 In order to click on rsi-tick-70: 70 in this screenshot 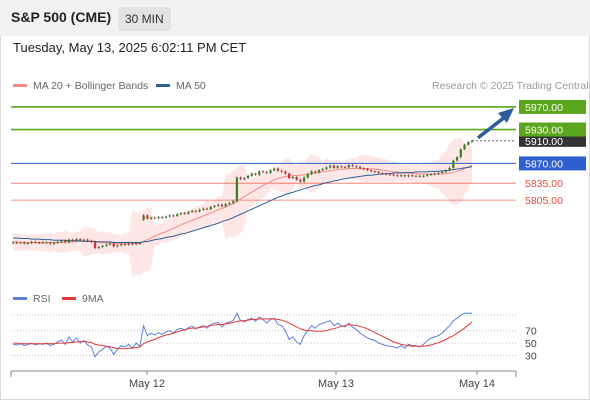, I will do `click(531, 332)`.